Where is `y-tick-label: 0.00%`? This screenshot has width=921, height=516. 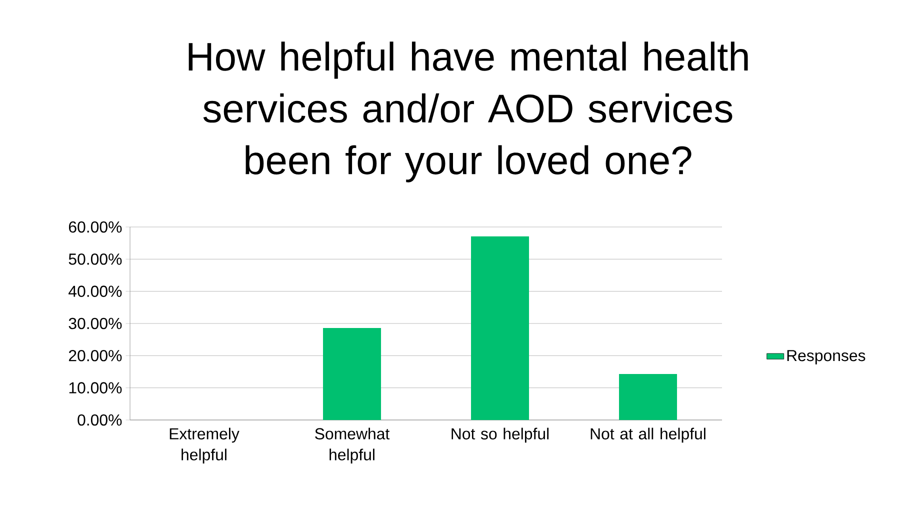
y-tick-label: 0.00% is located at coordinates (100, 420).